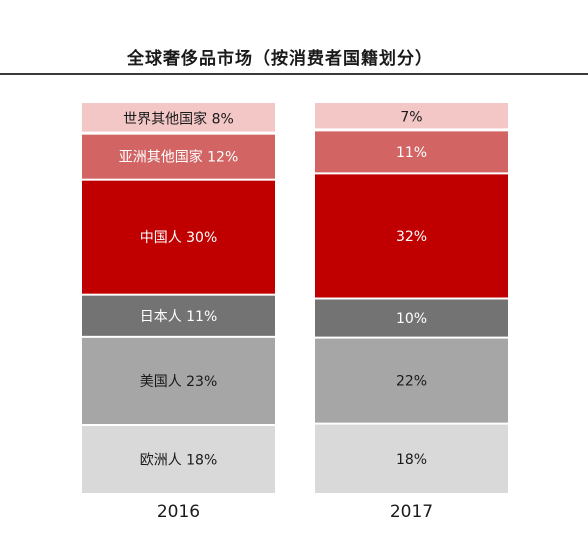 Image resolution: width=588 pixels, height=533 pixels. I want to click on title-rule, so click(294, 74).